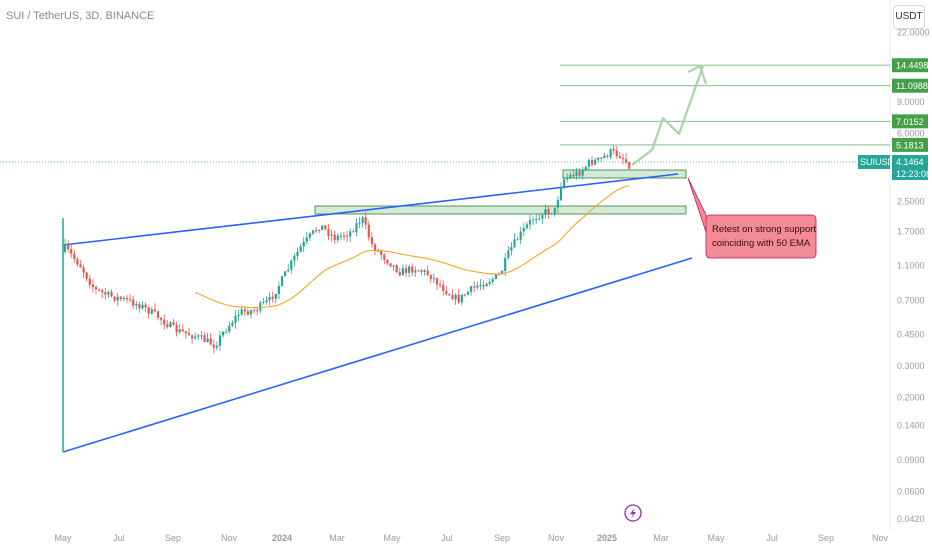  What do you see at coordinates (910, 105) in the screenshot?
I see `target-price-tags: 14.4498 11.0988 7.0152 5.1813` at bounding box center [910, 105].